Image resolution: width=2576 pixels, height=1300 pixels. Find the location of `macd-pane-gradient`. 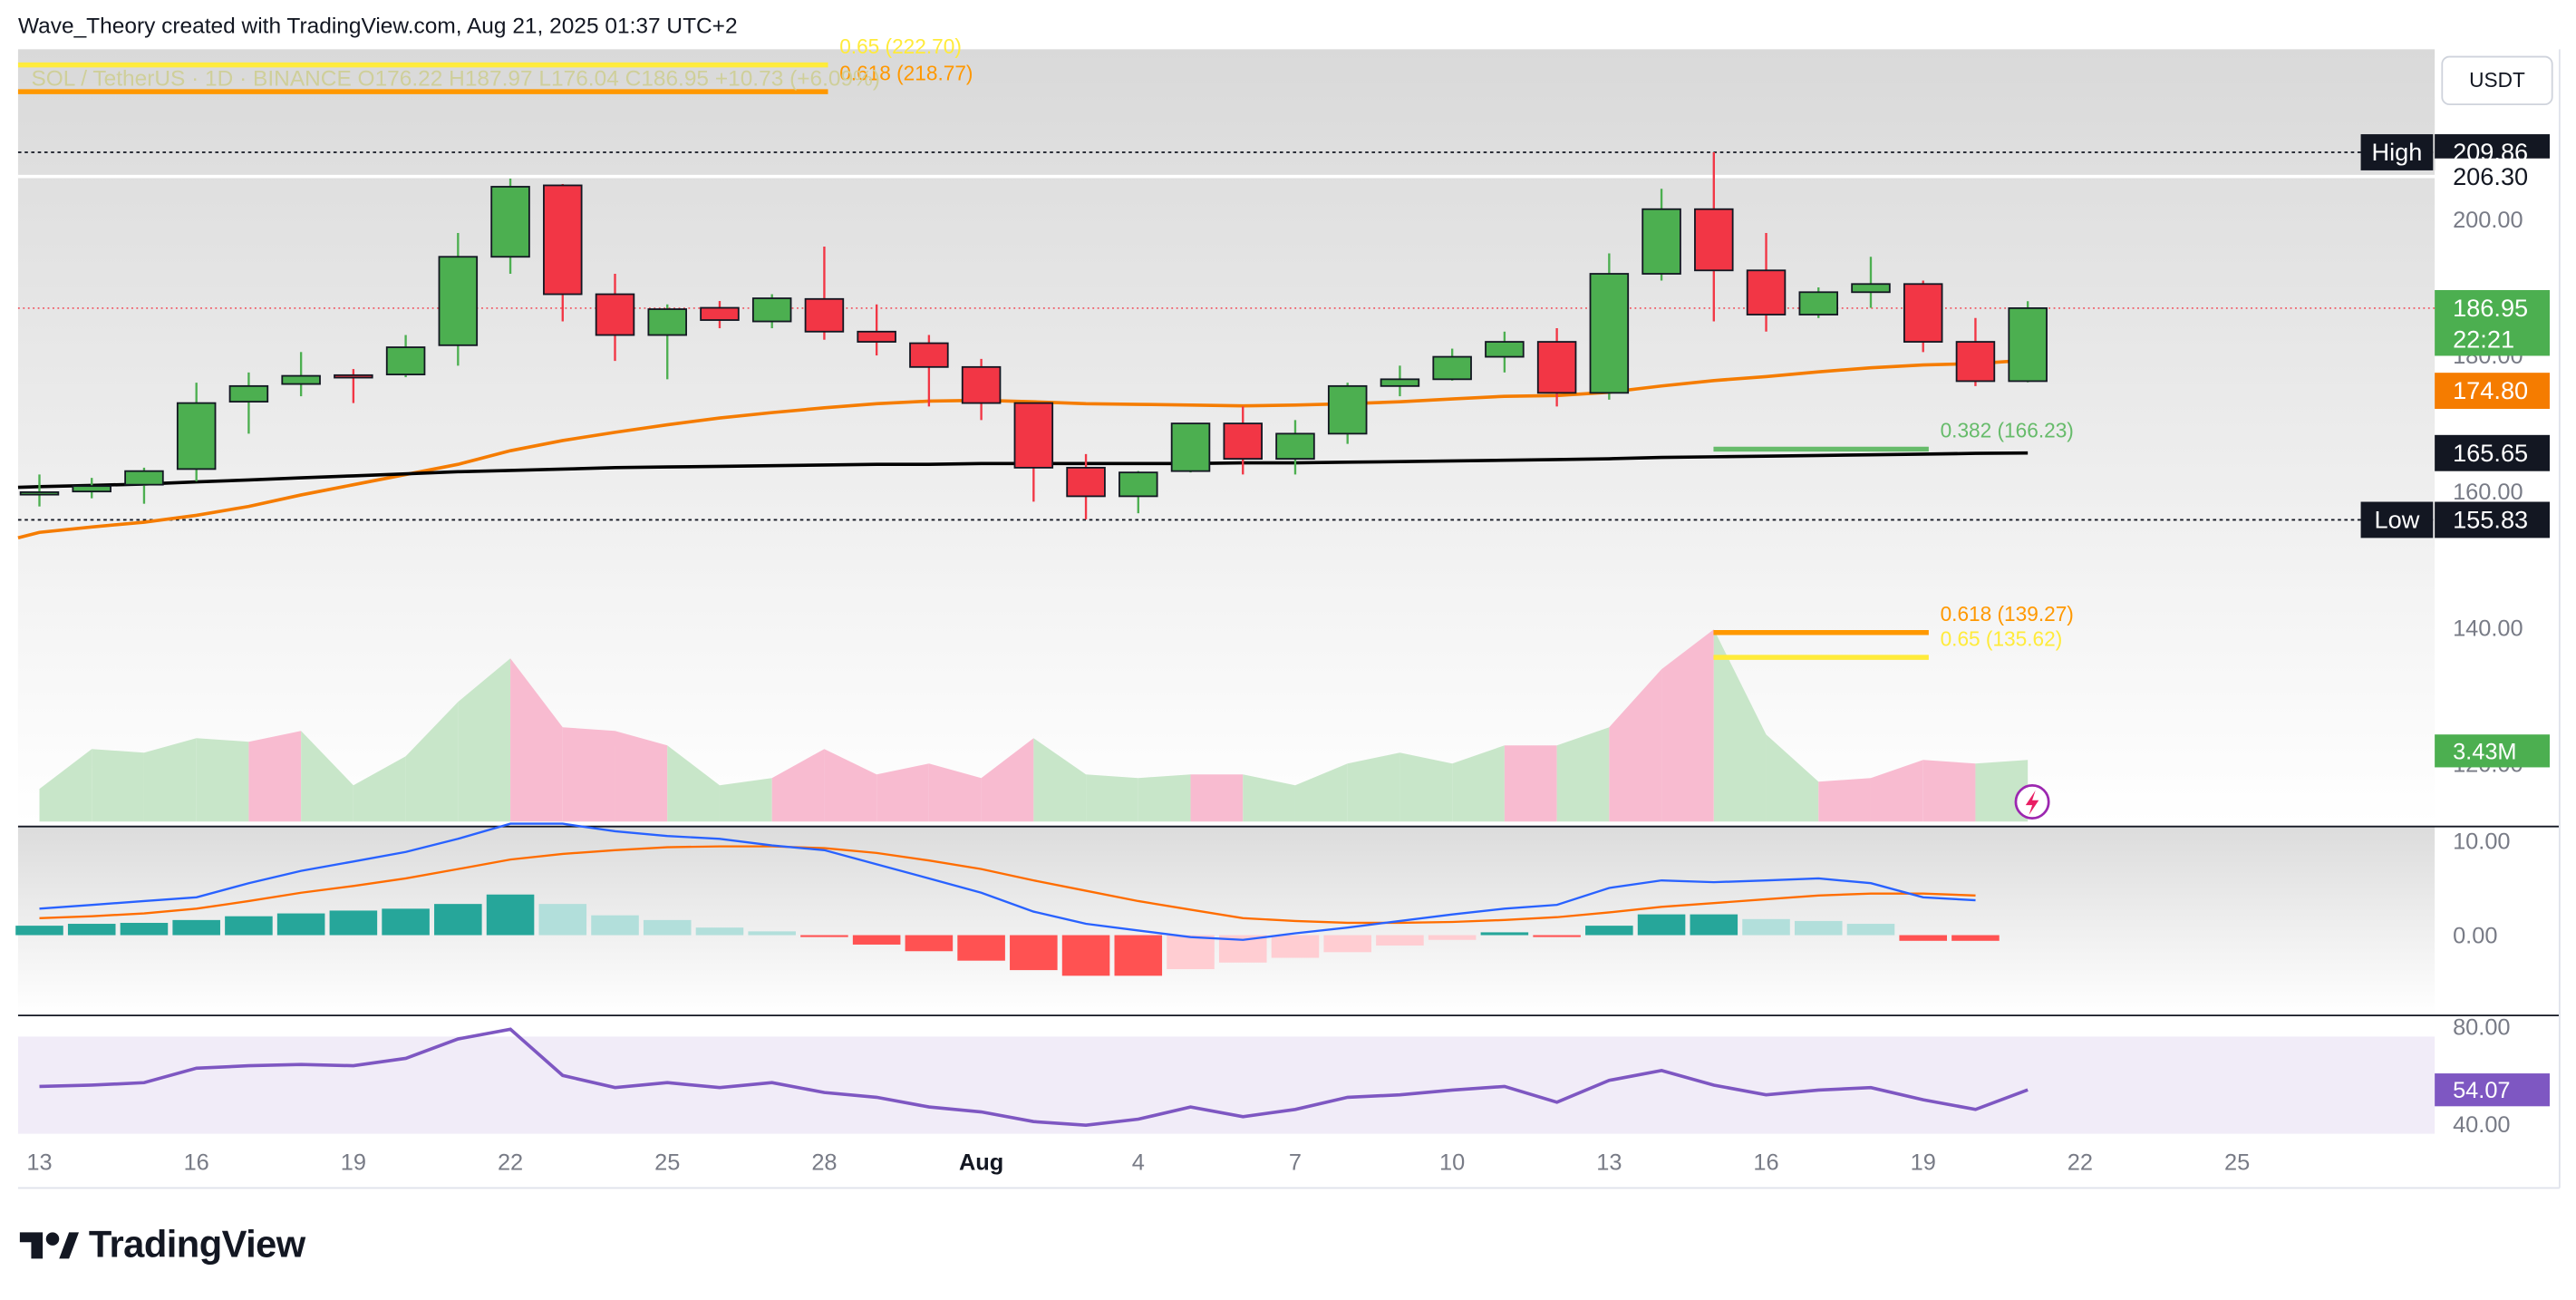

macd-pane-gradient is located at coordinates (1226, 921).